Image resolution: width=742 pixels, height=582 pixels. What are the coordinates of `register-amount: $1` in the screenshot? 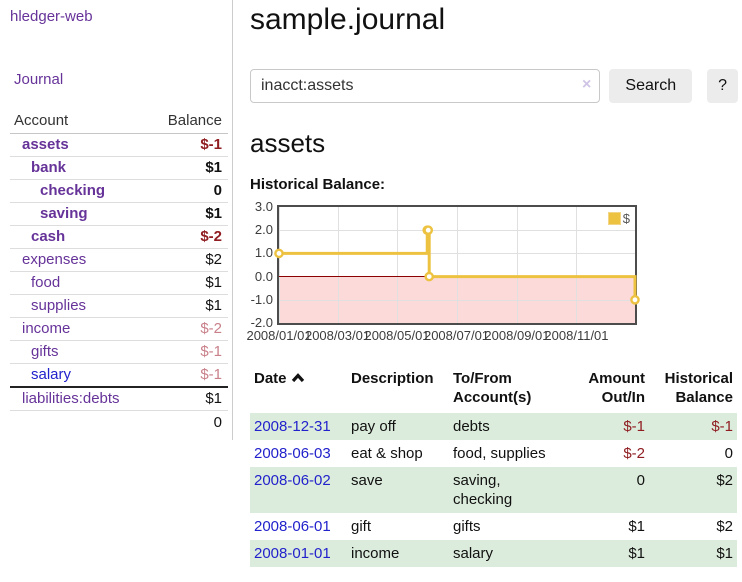 It's located at (636, 553).